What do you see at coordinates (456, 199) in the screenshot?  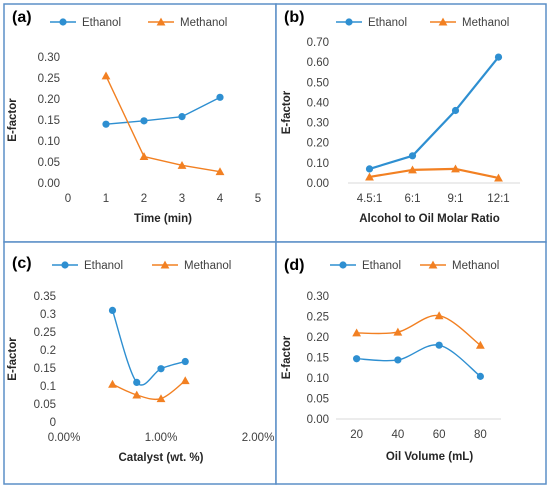 I see `x-tick-label: 9:1` at bounding box center [456, 199].